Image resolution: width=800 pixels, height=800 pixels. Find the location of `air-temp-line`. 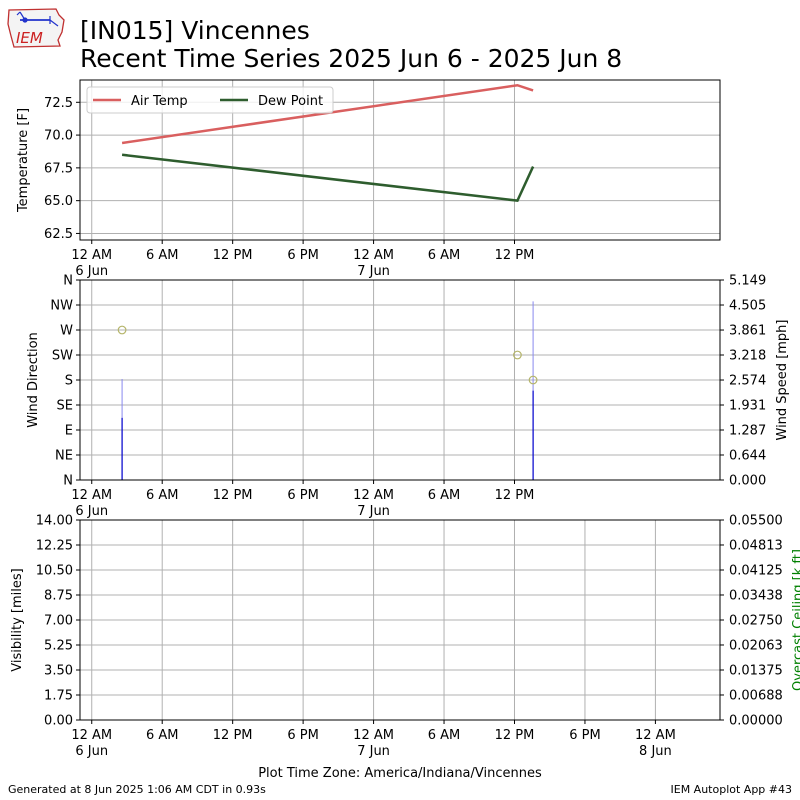

air-temp-line is located at coordinates (327, 114).